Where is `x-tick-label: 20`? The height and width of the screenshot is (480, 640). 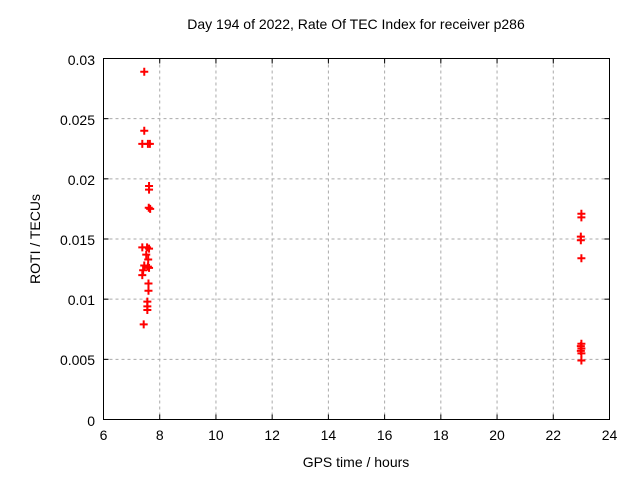
x-tick-label: 20 is located at coordinates (497, 435).